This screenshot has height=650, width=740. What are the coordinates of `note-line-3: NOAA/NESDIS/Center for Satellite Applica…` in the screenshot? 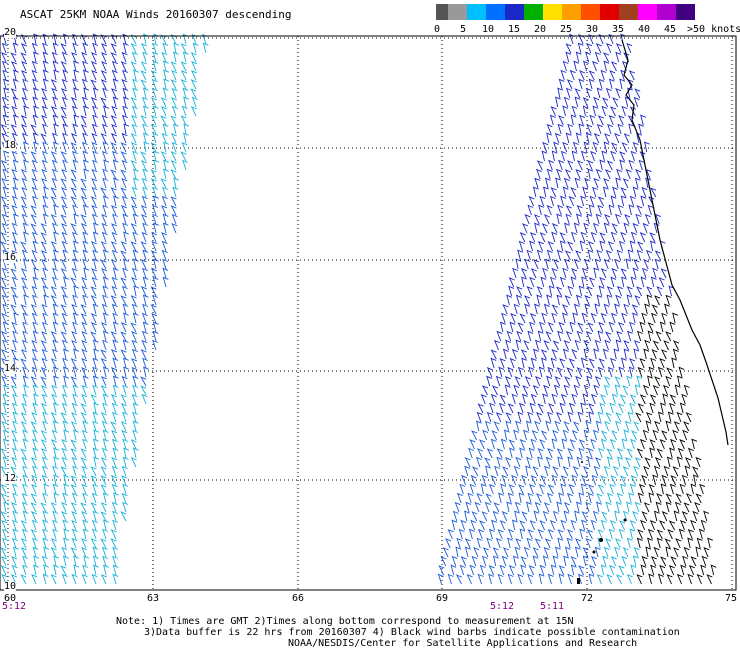 It's located at (463, 643).